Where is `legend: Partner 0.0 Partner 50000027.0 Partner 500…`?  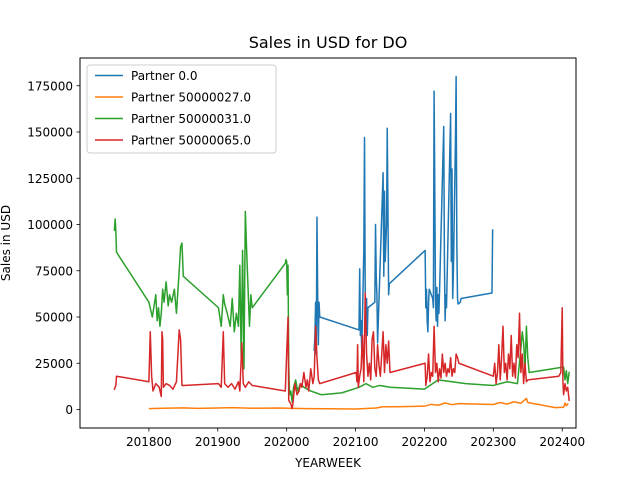 legend: Partner 0.0 Partner 50000027.0 Partner 500… is located at coordinates (181, 109).